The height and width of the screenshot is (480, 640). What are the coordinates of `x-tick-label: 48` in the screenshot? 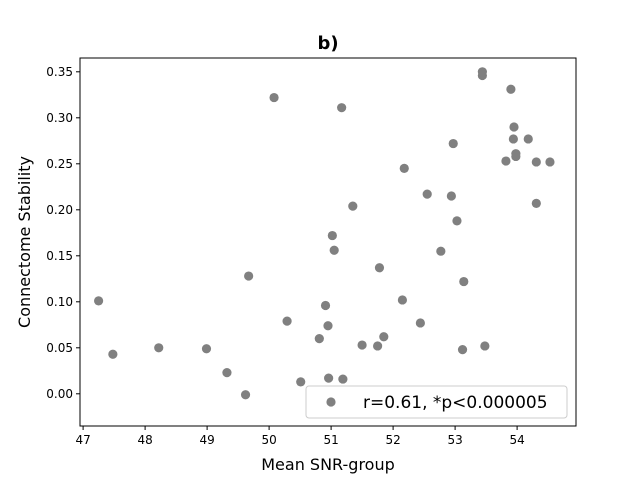 It's located at (144, 440).